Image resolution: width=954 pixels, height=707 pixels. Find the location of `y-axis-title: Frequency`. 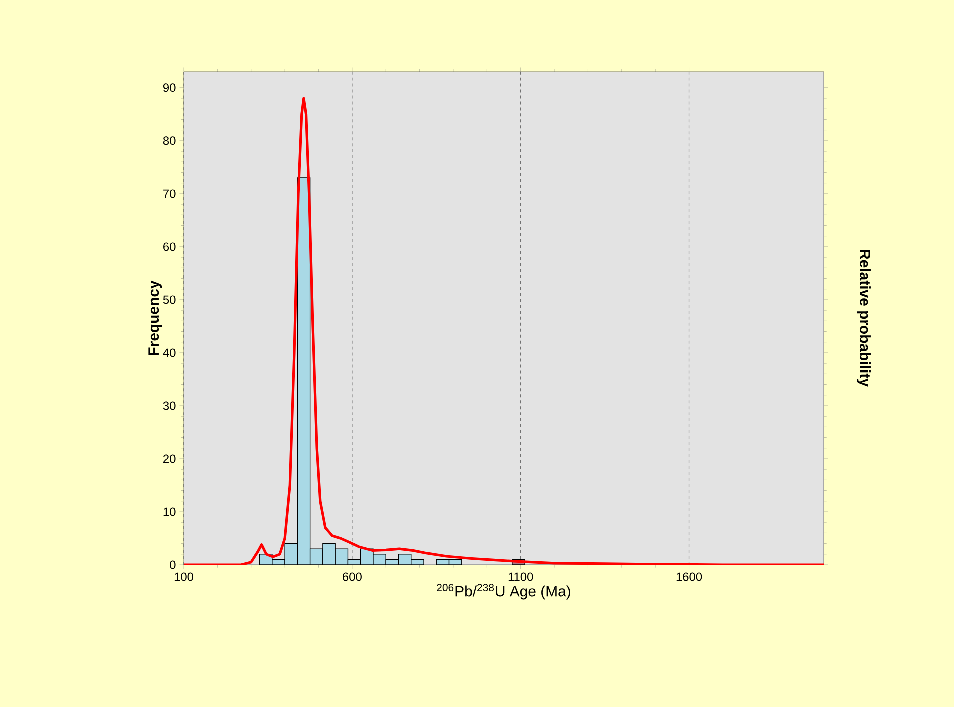

y-axis-title: Frequency is located at coordinates (155, 318).